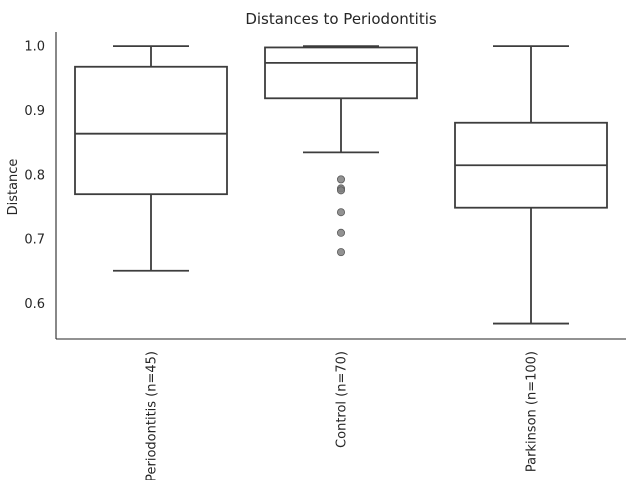 The width and height of the screenshot is (640, 480). I want to click on y-tick-label: 0.8, so click(34, 175).